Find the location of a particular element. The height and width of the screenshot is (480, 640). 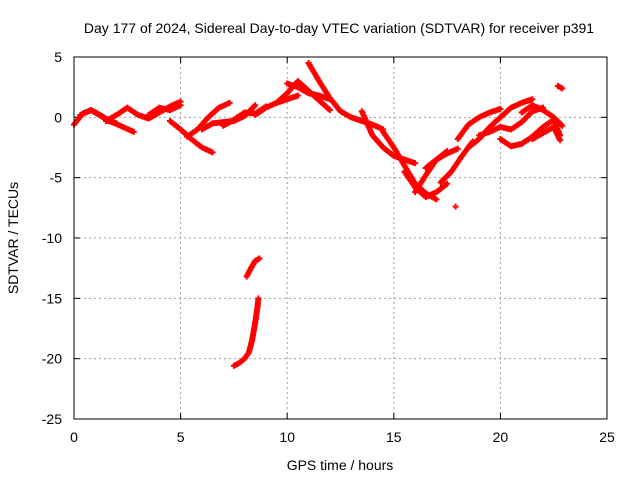

y-axis-label: SDTVAR / TECUs is located at coordinates (13, 238).